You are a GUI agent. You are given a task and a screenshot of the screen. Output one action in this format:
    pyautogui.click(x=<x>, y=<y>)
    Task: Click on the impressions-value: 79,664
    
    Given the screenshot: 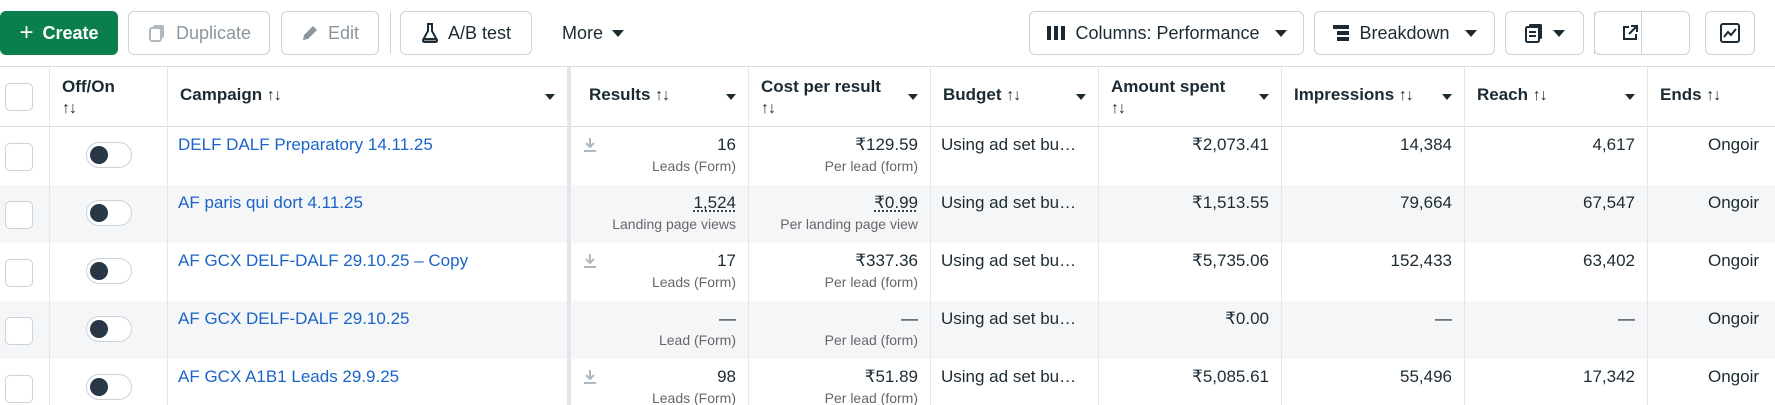 What is the action you would take?
    pyautogui.click(x=1426, y=202)
    